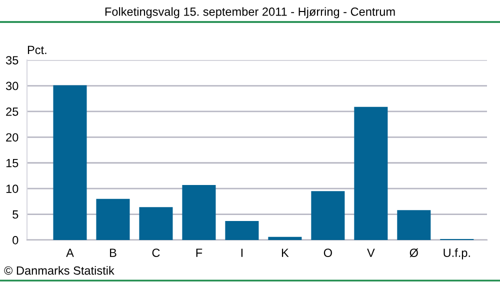 The height and width of the screenshot is (282, 500). Describe the element at coordinates (199, 252) in the screenshot. I see `x-tick-label: F` at that location.